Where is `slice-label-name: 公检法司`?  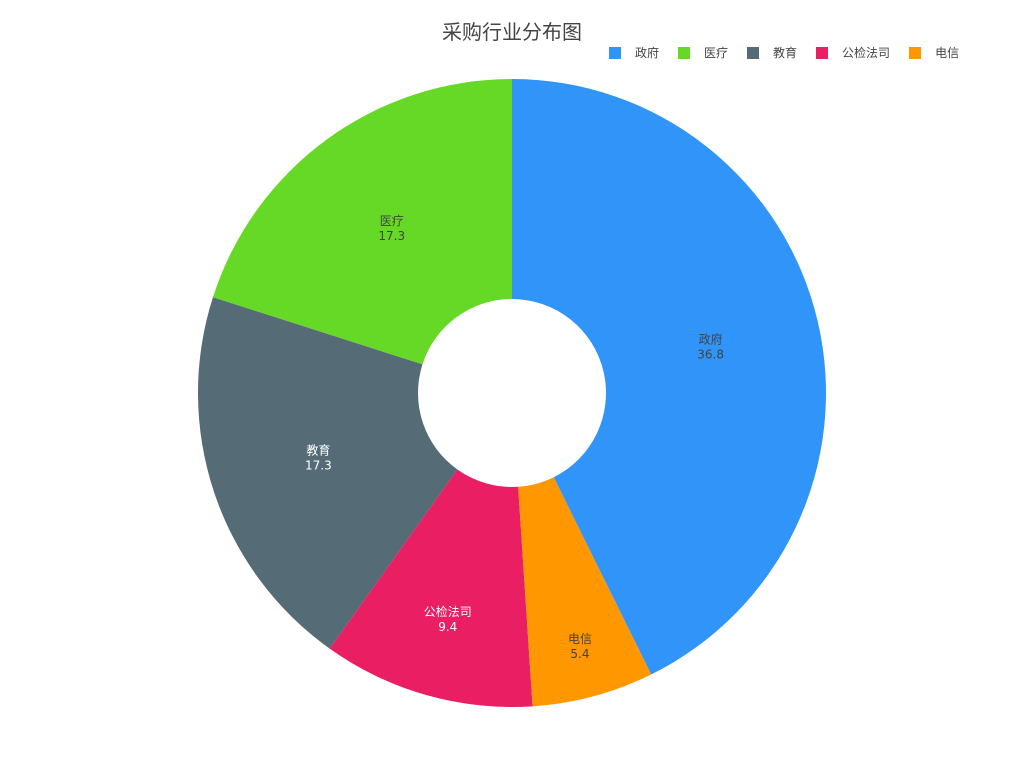
slice-label-name: 公检法司 is located at coordinates (448, 611).